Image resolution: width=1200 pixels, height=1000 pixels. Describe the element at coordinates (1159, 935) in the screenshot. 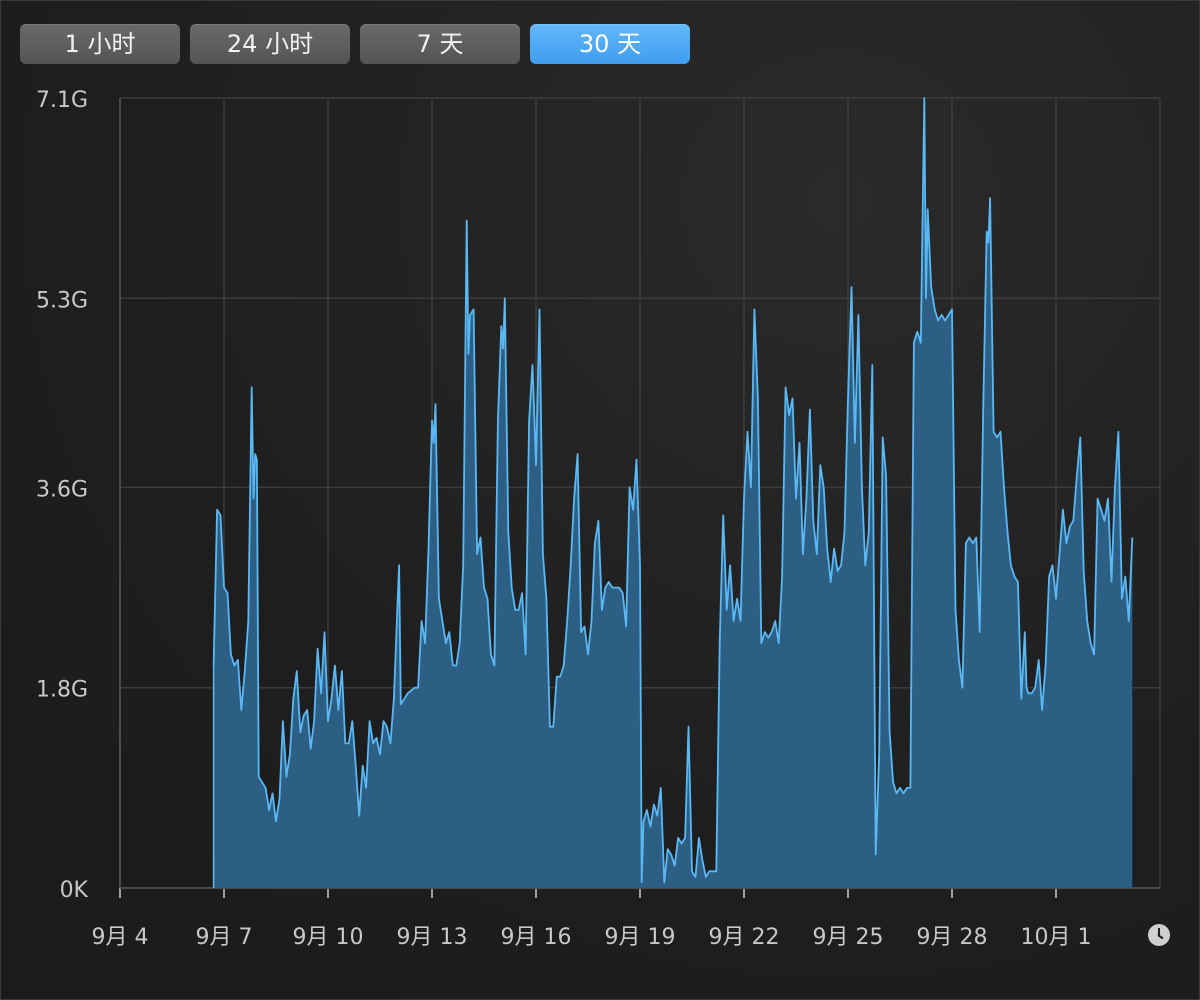

I see `clock-icon` at that location.